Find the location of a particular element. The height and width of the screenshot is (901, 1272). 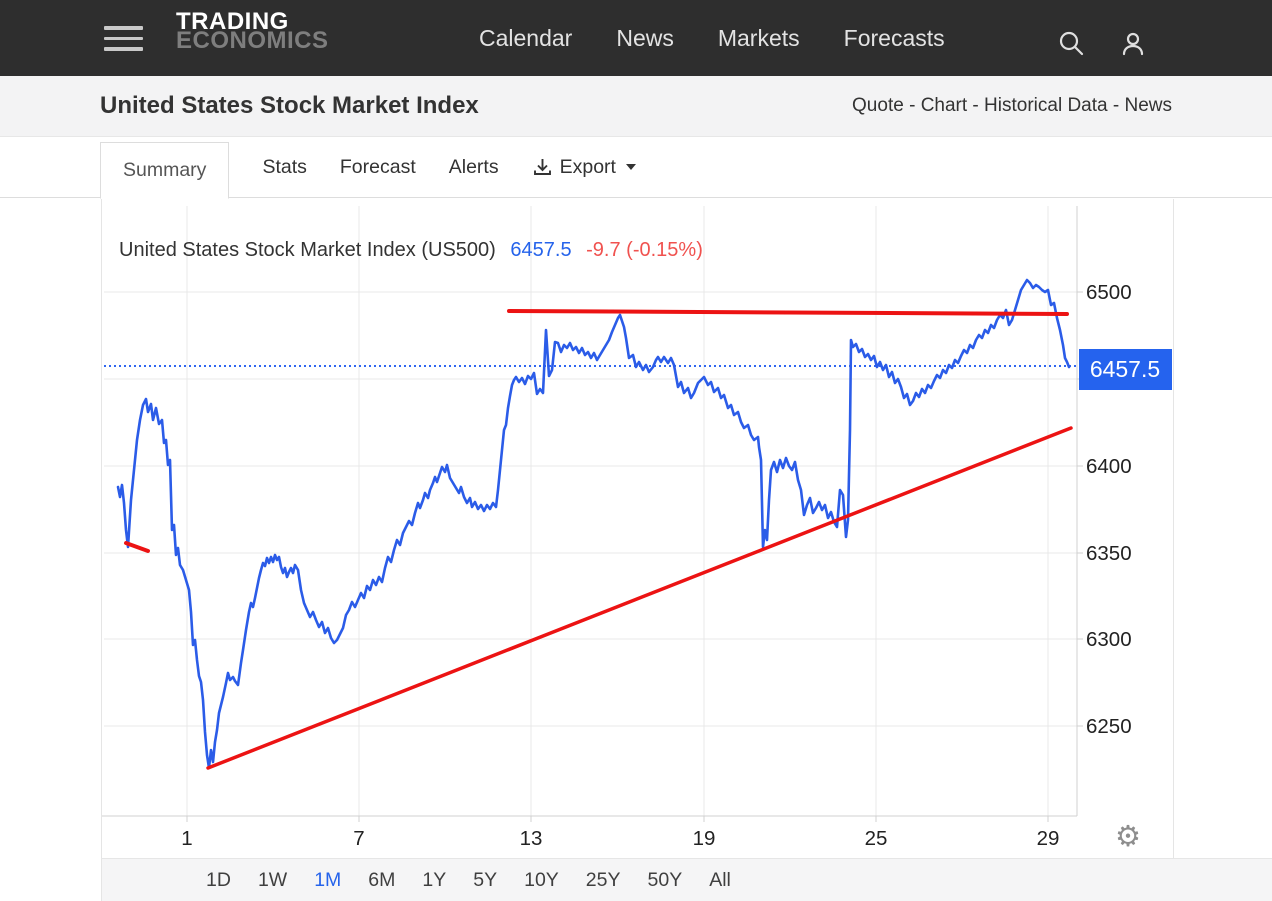

tab-bar: Summary Stats Forecast Alerts Export is located at coordinates (636, 168).